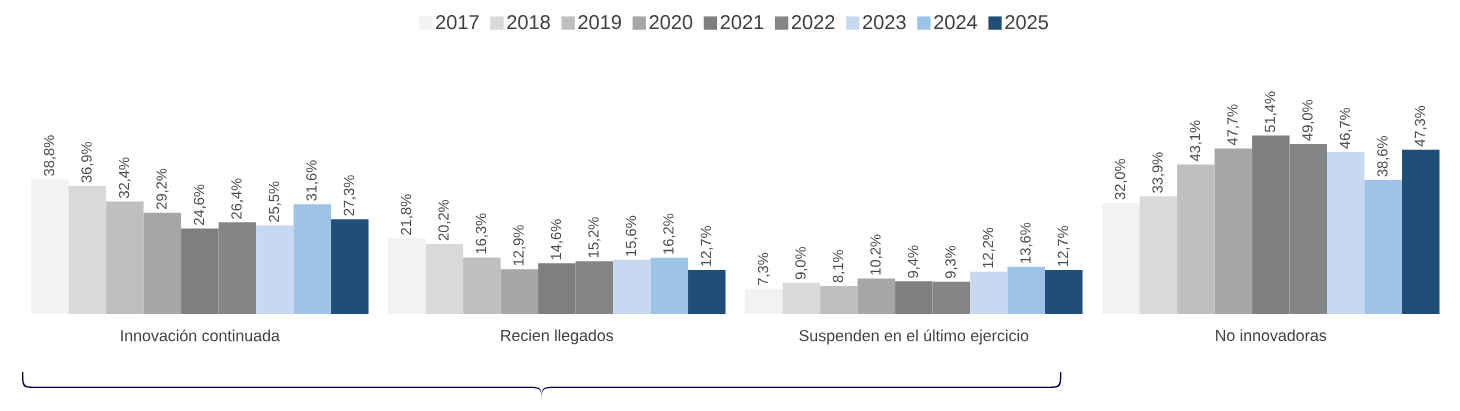 Image resolution: width=1460 pixels, height=411 pixels. Describe the element at coordinates (444, 220) in the screenshot. I see `data-label: 20,2%` at that location.